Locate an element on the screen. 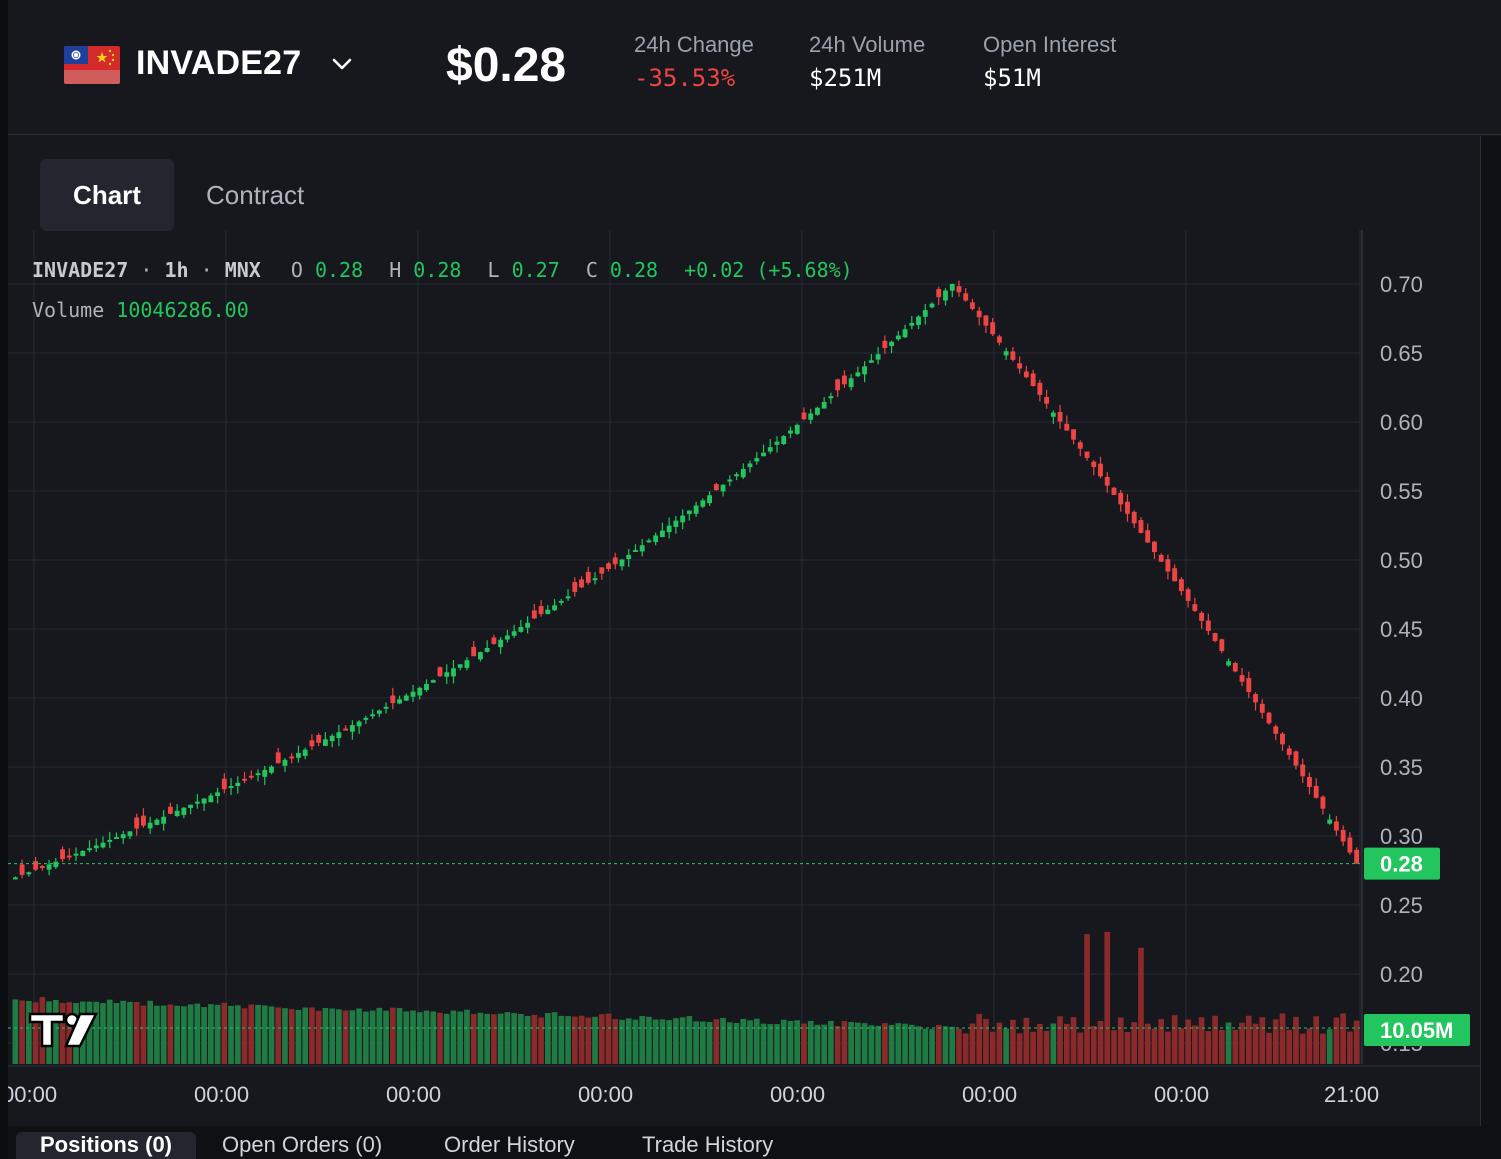 This screenshot has height=1159, width=1501. tab-chart: Chart is located at coordinates (107, 195).